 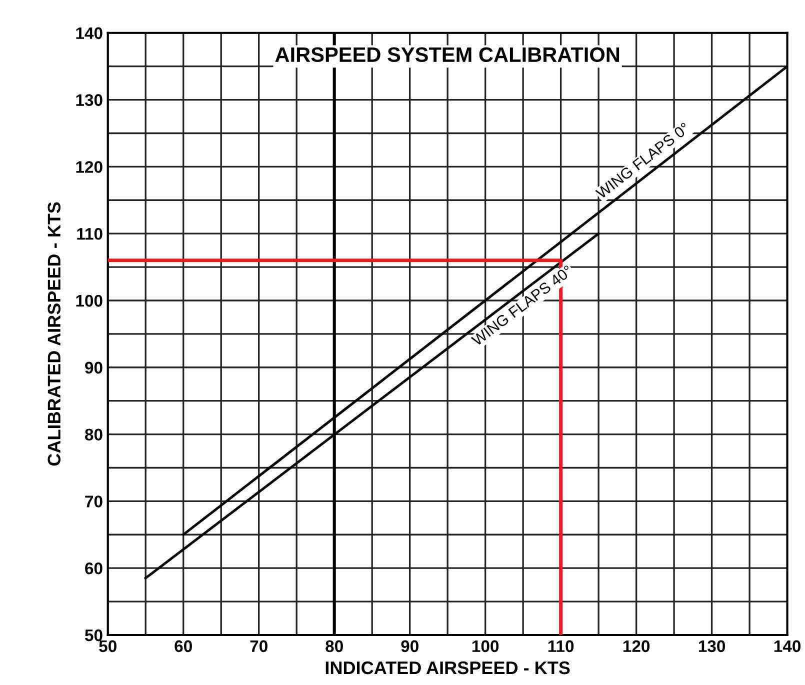 What do you see at coordinates (409, 646) in the screenshot?
I see `x-tick-label: 90` at bounding box center [409, 646].